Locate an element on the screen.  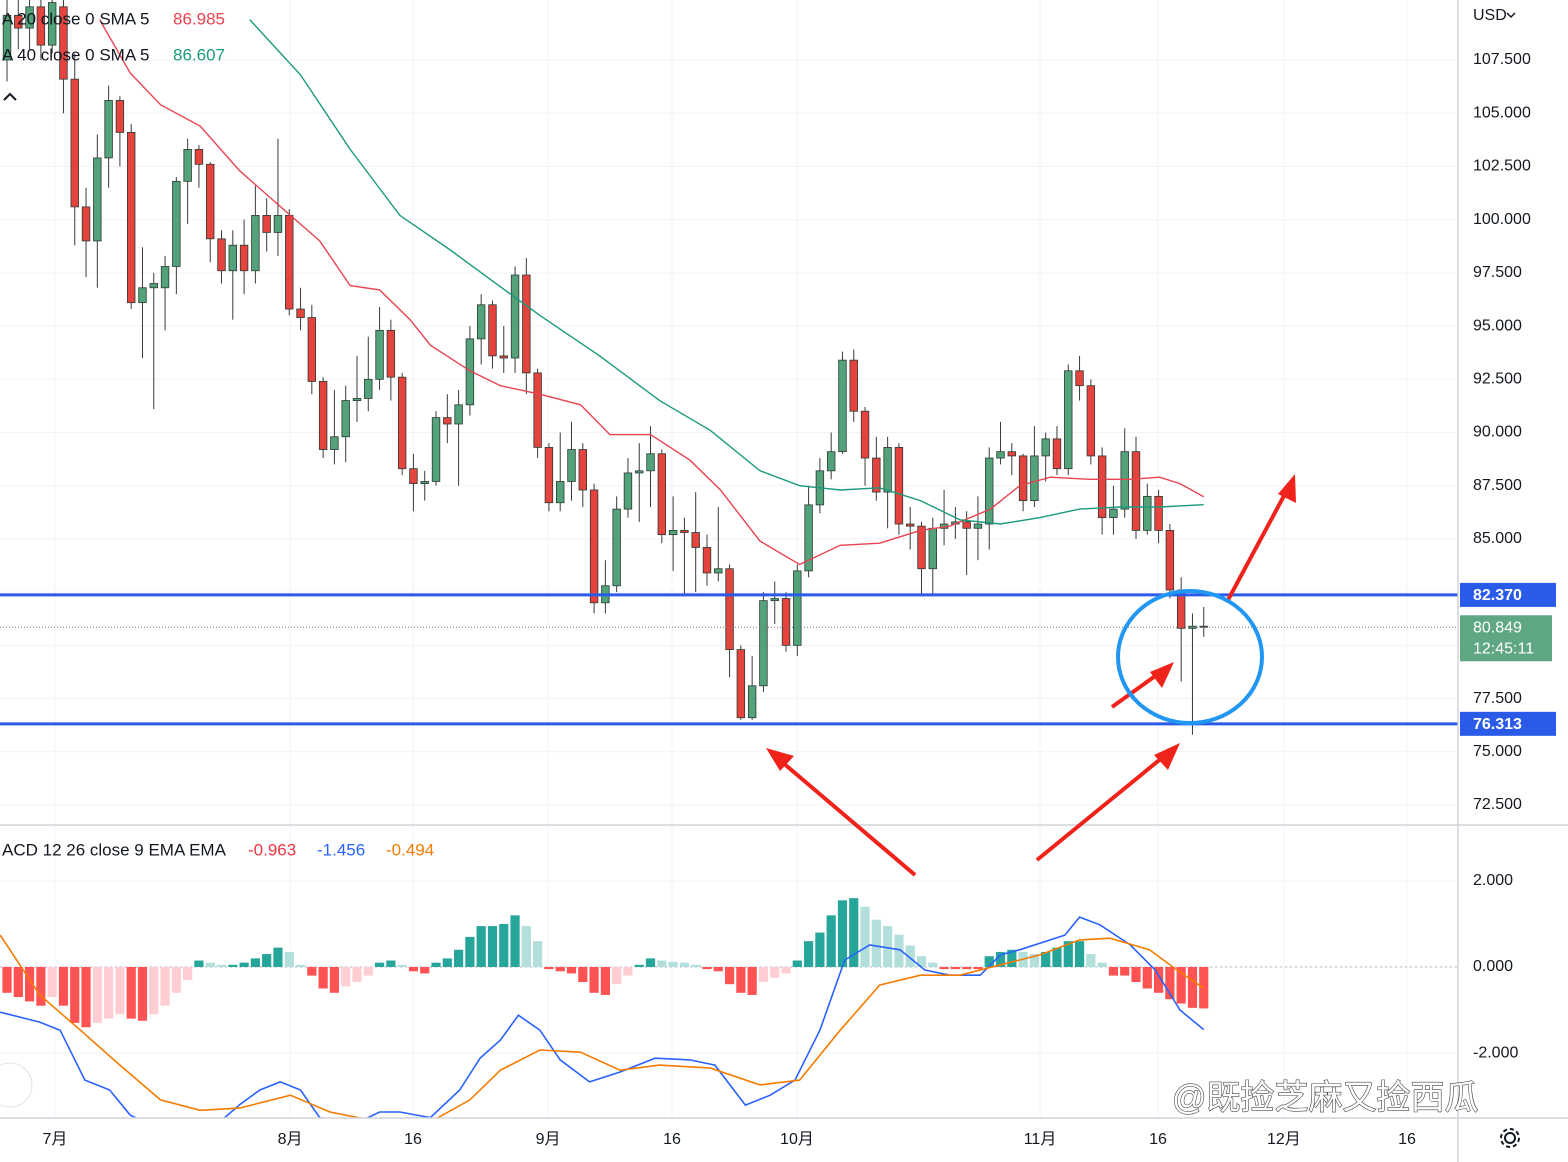
last-price-label: 80.849 is located at coordinates (1497, 628).